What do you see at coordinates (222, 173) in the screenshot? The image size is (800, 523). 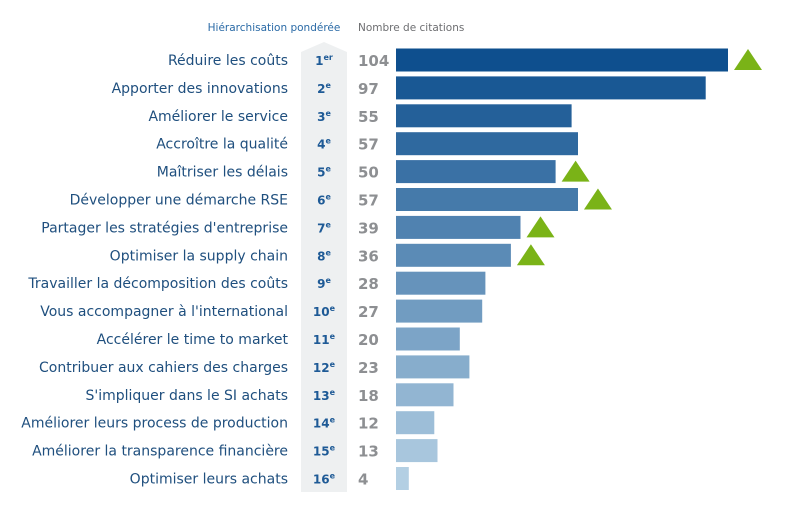 I see `category-label: Maîtriser les délais` at bounding box center [222, 173].